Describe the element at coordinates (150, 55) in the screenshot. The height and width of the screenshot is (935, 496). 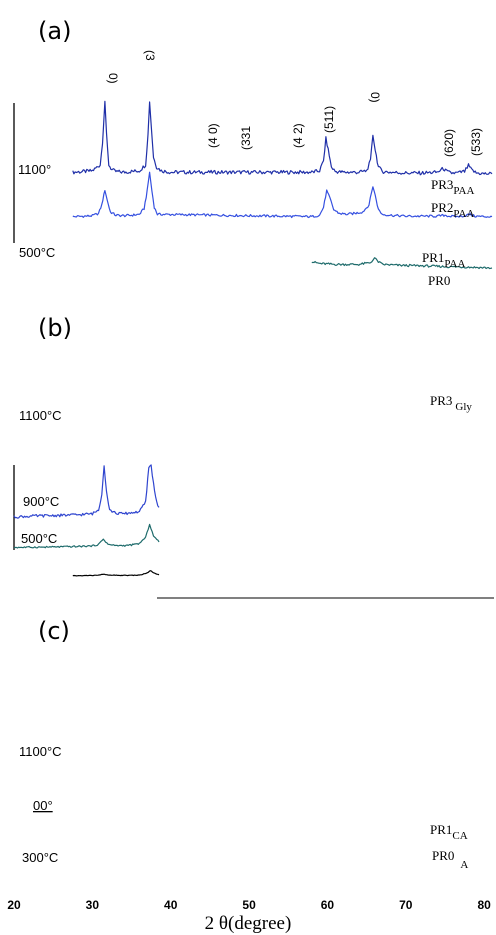
I see `panel-a-reflection-label: (3` at that location.